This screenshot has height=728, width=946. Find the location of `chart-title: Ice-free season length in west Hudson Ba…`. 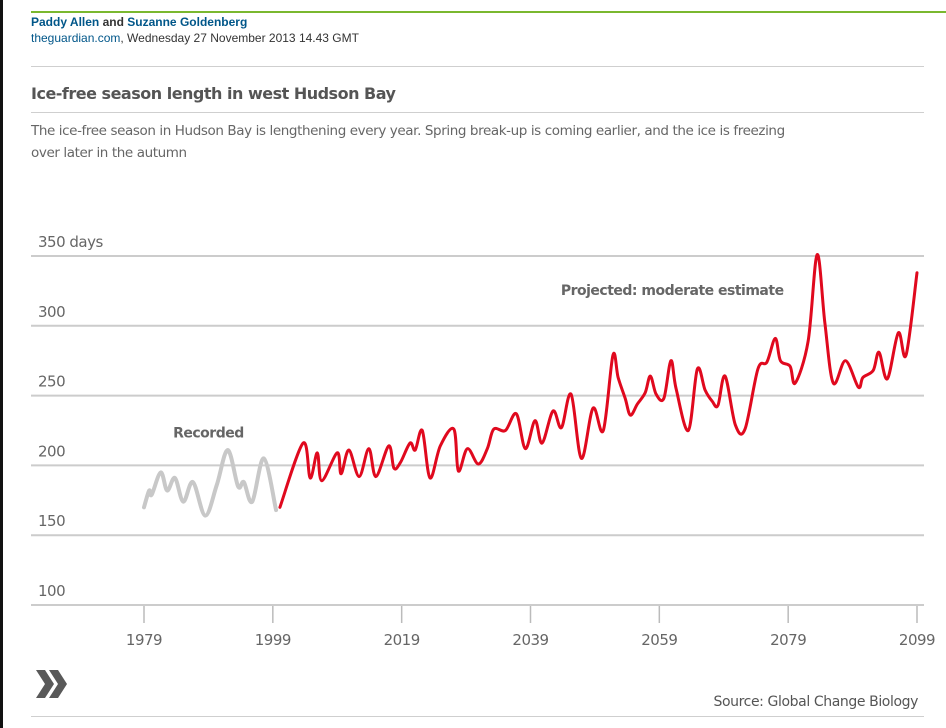

chart-title: Ice-free season length in west Hudson Ba… is located at coordinates (213, 93).